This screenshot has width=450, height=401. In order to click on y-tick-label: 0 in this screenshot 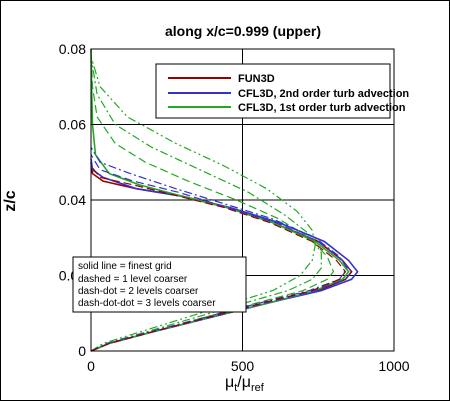, I will do `click(82, 351)`.